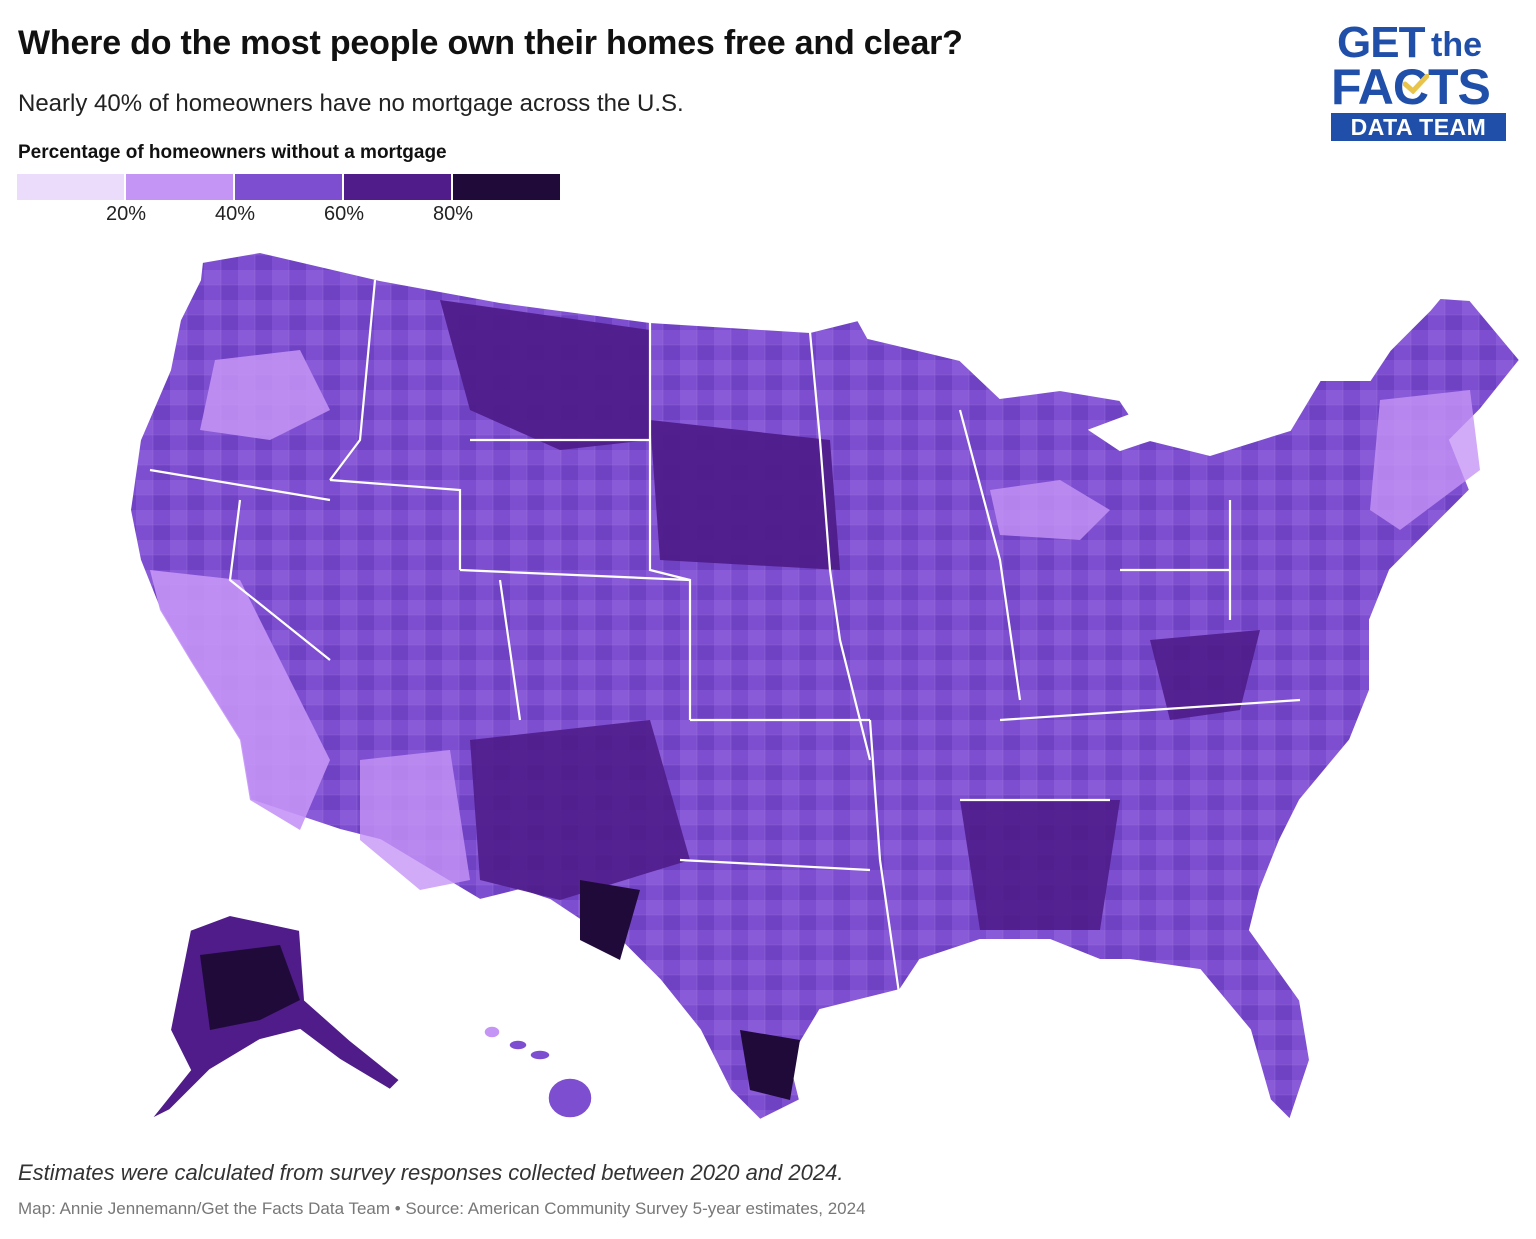 This screenshot has height=1239, width=1536. I want to click on logo-text-get: GET, so click(1381, 42).